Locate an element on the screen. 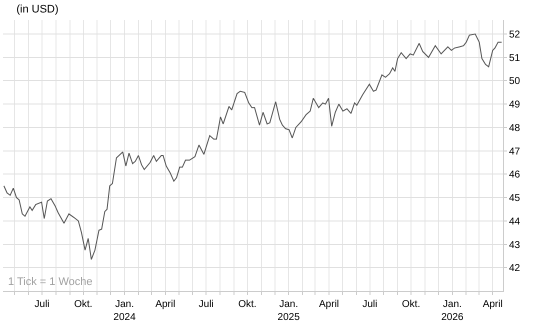  y-tick-label: 51 is located at coordinates (515, 58).